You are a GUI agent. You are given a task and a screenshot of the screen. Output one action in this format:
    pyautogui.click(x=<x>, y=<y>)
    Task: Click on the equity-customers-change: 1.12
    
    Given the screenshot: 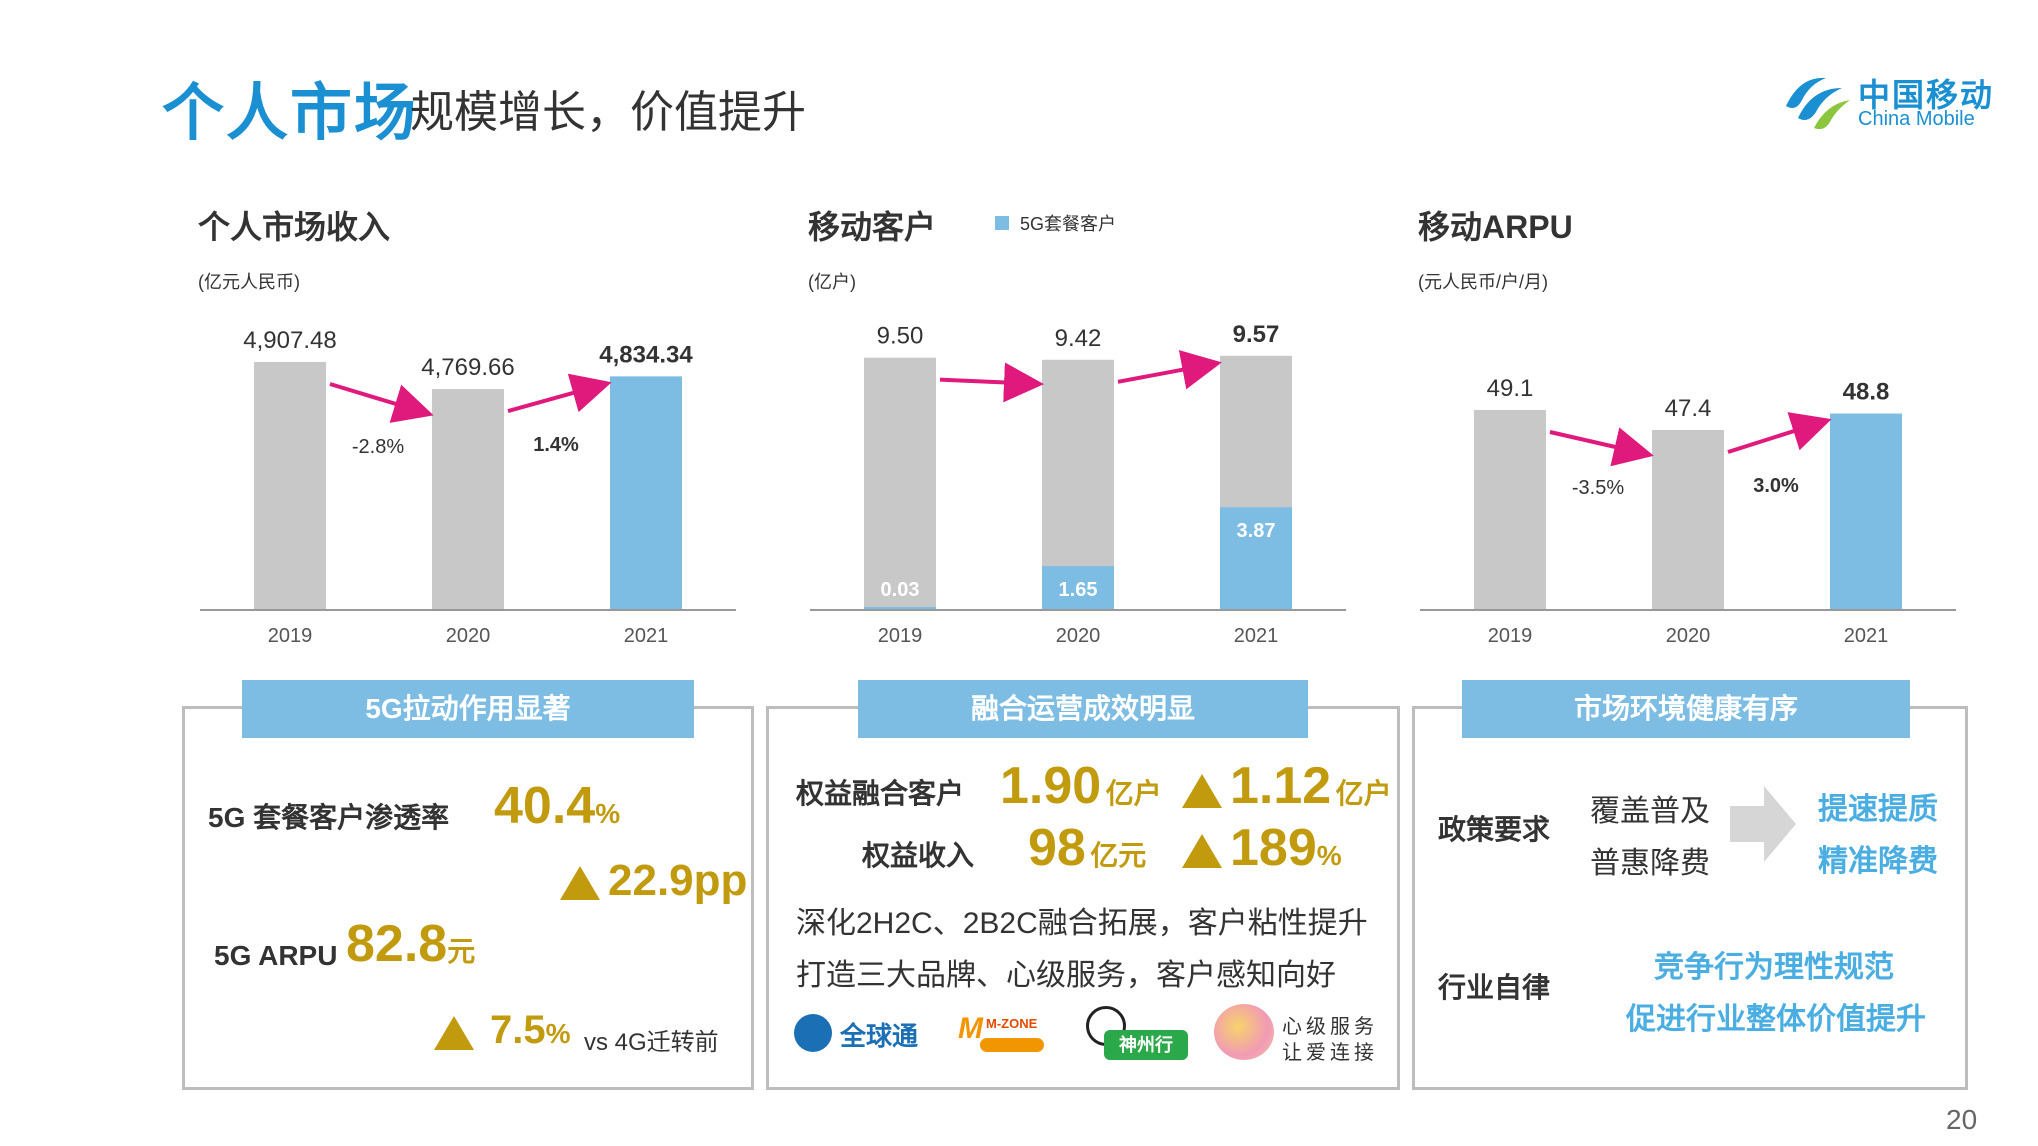 What is the action you would take?
    pyautogui.click(x=1281, y=786)
    